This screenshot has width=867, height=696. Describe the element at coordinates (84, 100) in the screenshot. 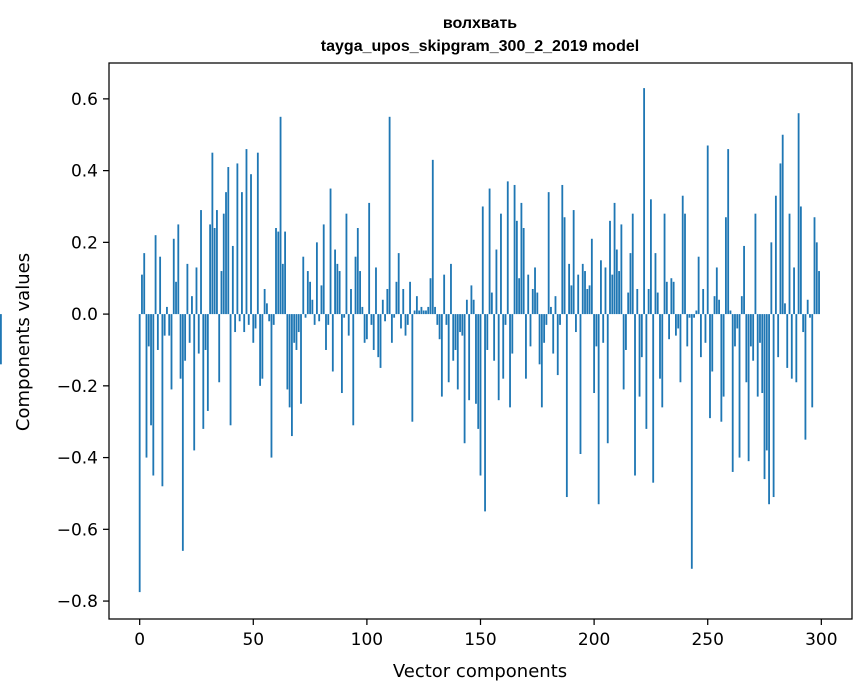

I see `y-tick-label: 0.6` at that location.